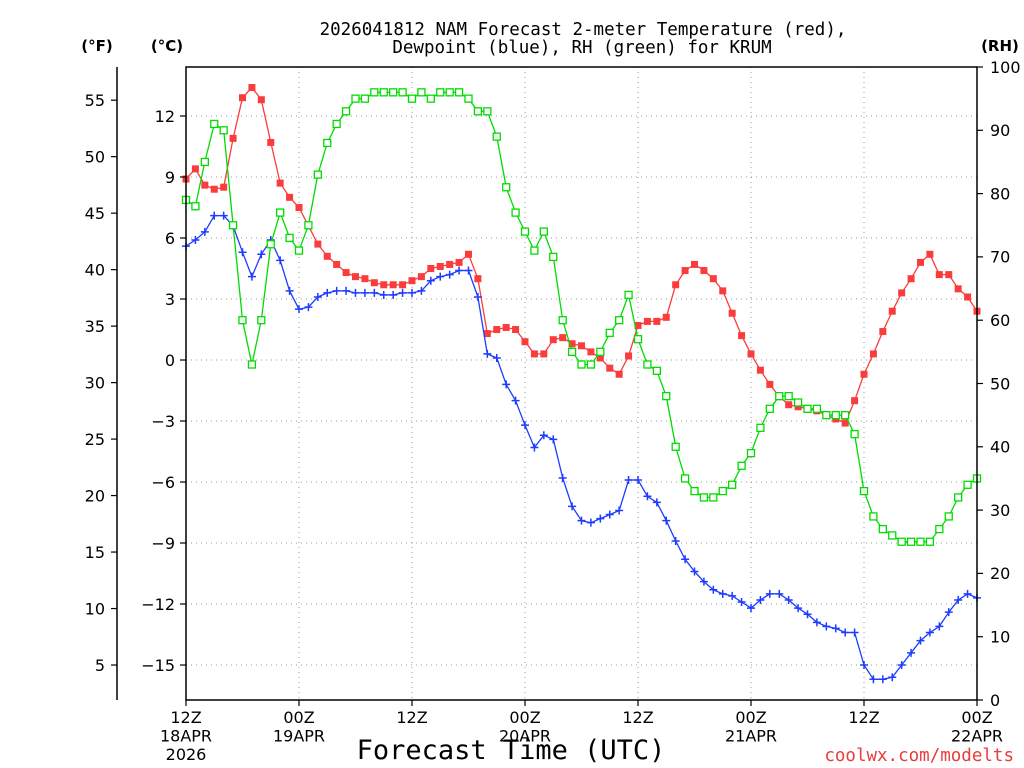 Image resolution: width=1024 pixels, height=768 pixels. I want to click on rh-tick-label: 70, so click(1000, 257).